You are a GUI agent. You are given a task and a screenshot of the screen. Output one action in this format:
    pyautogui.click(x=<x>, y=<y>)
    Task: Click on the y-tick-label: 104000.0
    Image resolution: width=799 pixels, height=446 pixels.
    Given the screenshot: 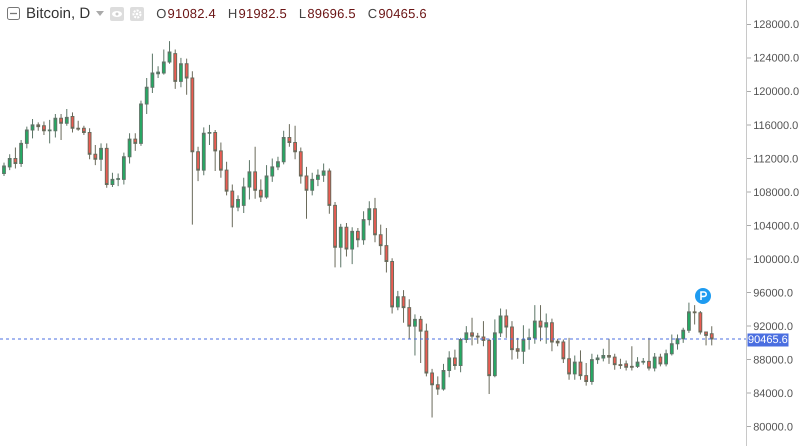 What is the action you would take?
    pyautogui.click(x=776, y=226)
    